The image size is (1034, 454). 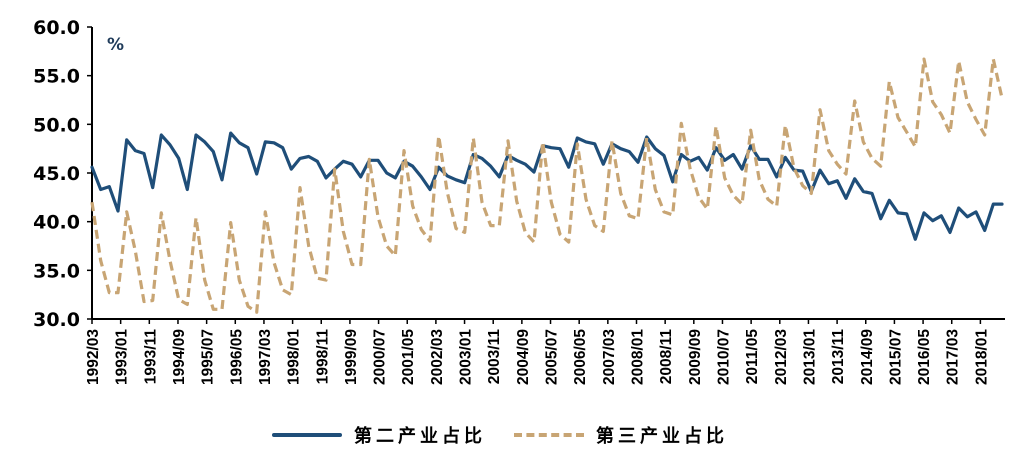 What do you see at coordinates (150, 357) in the screenshot?
I see `x-tick-label: 1993/11` at bounding box center [150, 357].